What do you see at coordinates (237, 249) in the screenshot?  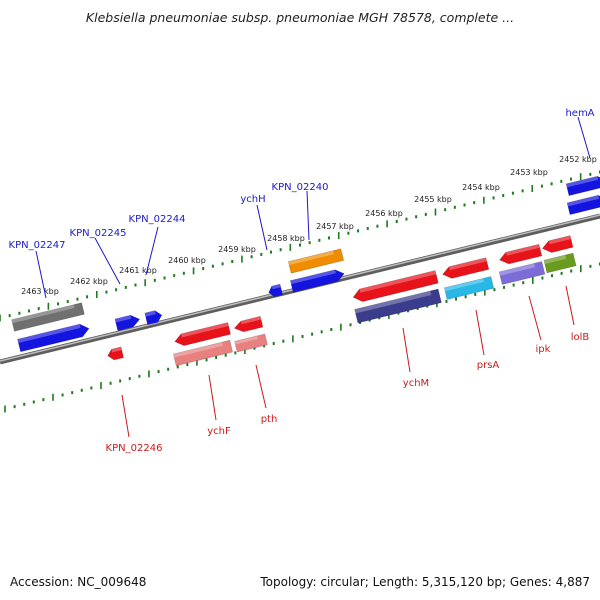 I see `scale-label: 2459 kbp` at bounding box center [237, 249].